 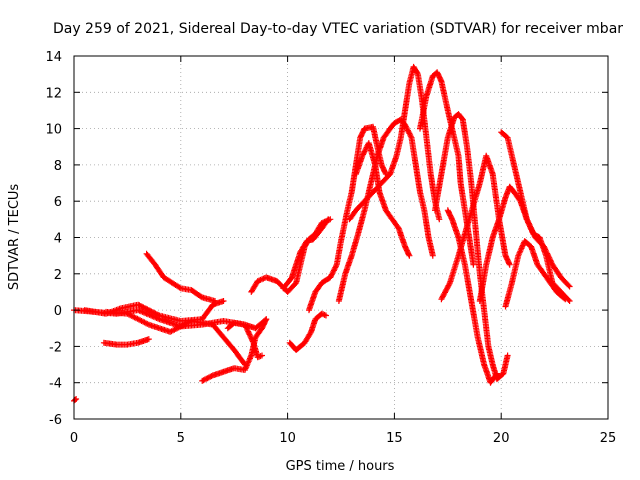 I want to click on series-pass-k, so click(x=307, y=331).